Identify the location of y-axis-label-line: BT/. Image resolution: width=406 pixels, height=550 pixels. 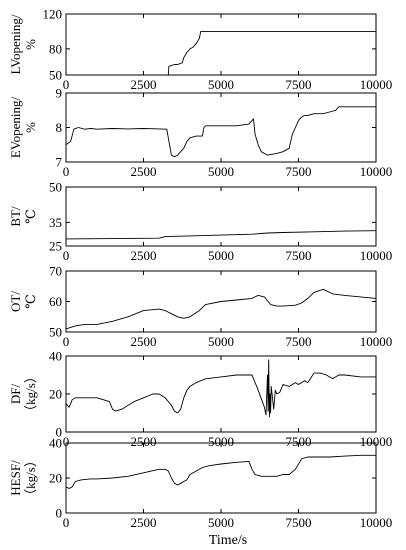
(15, 216).